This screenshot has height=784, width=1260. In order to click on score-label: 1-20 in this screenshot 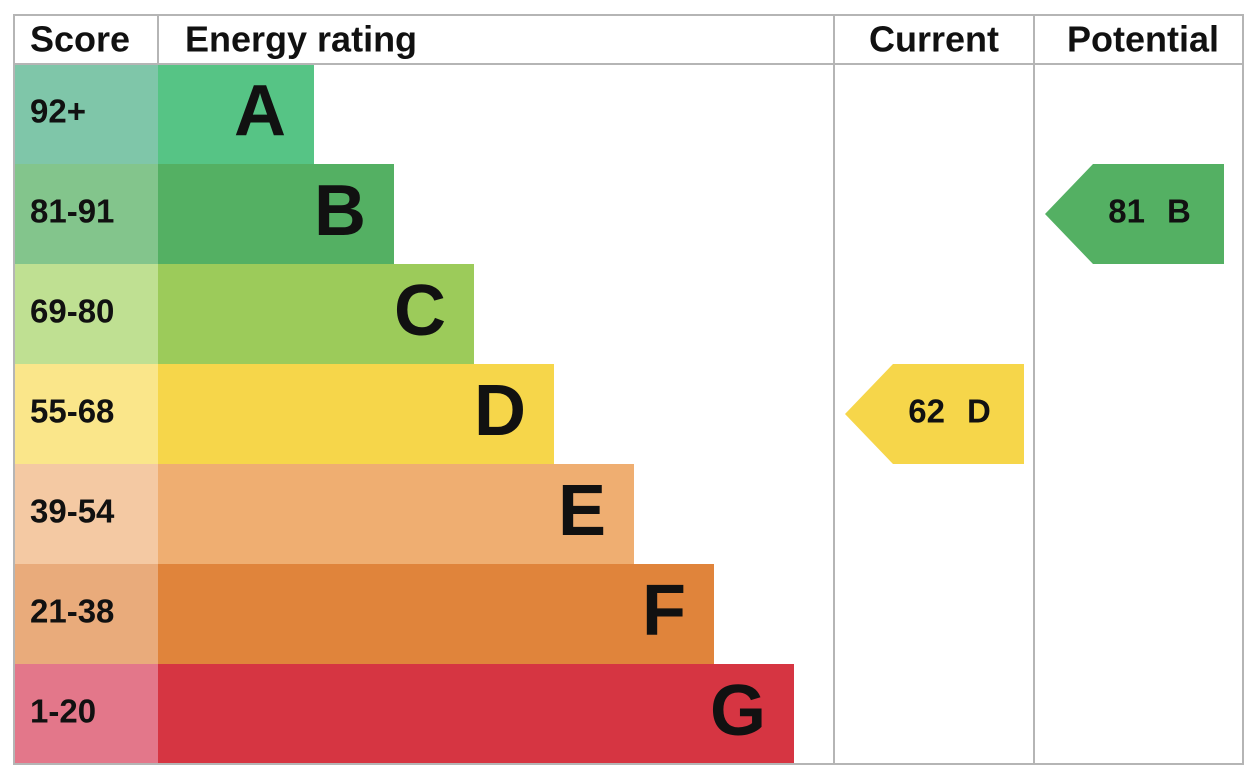, I will do `click(63, 711)`.